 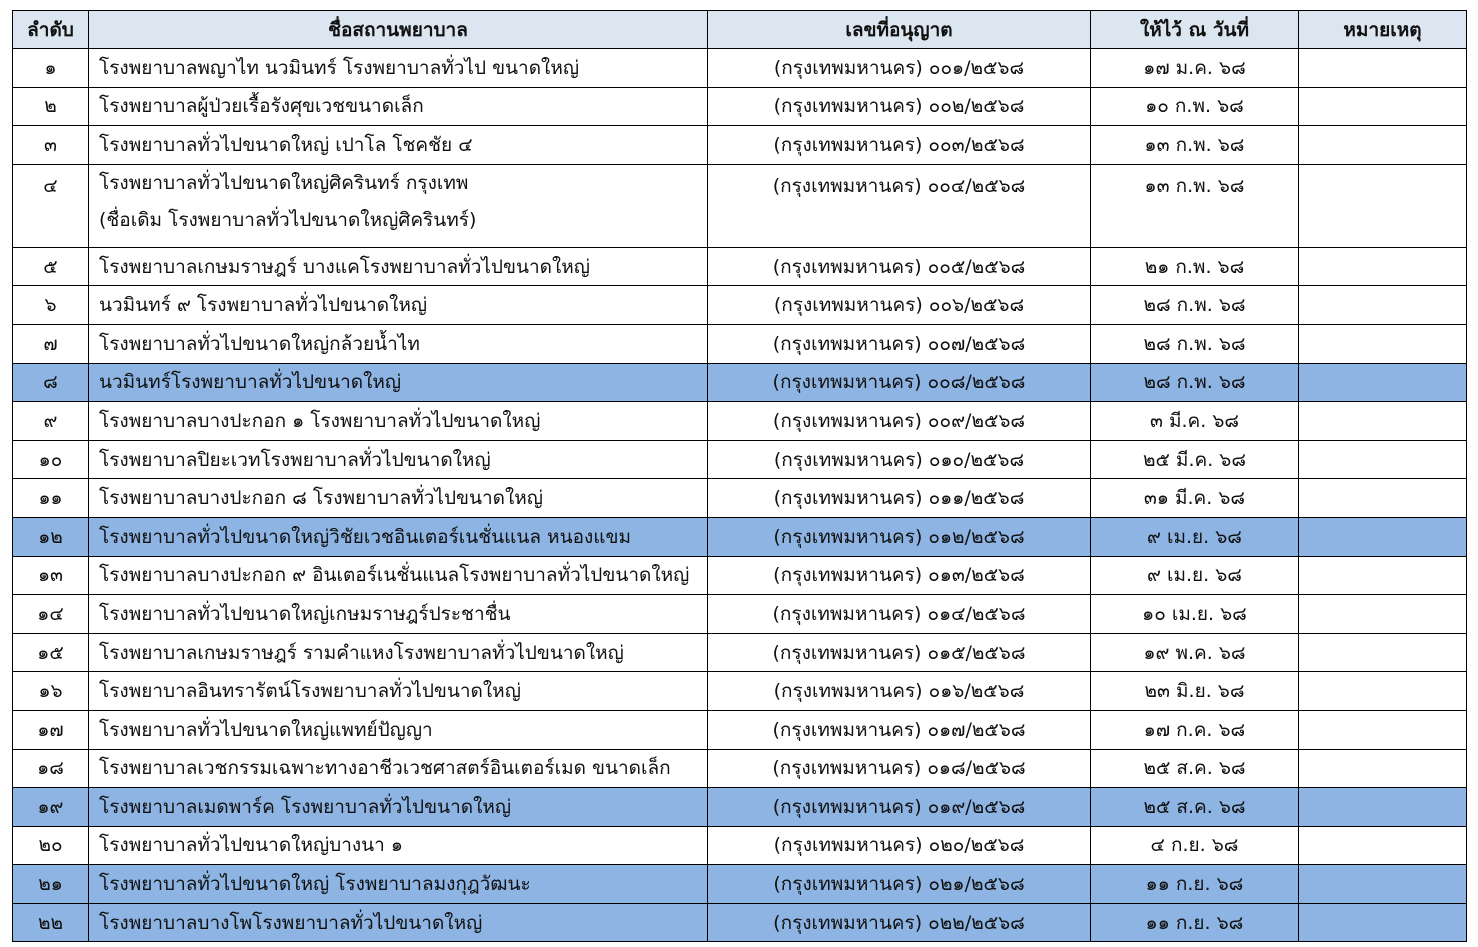 What do you see at coordinates (50, 459) in the screenshot?
I see `cell-no: ๑๐` at bounding box center [50, 459].